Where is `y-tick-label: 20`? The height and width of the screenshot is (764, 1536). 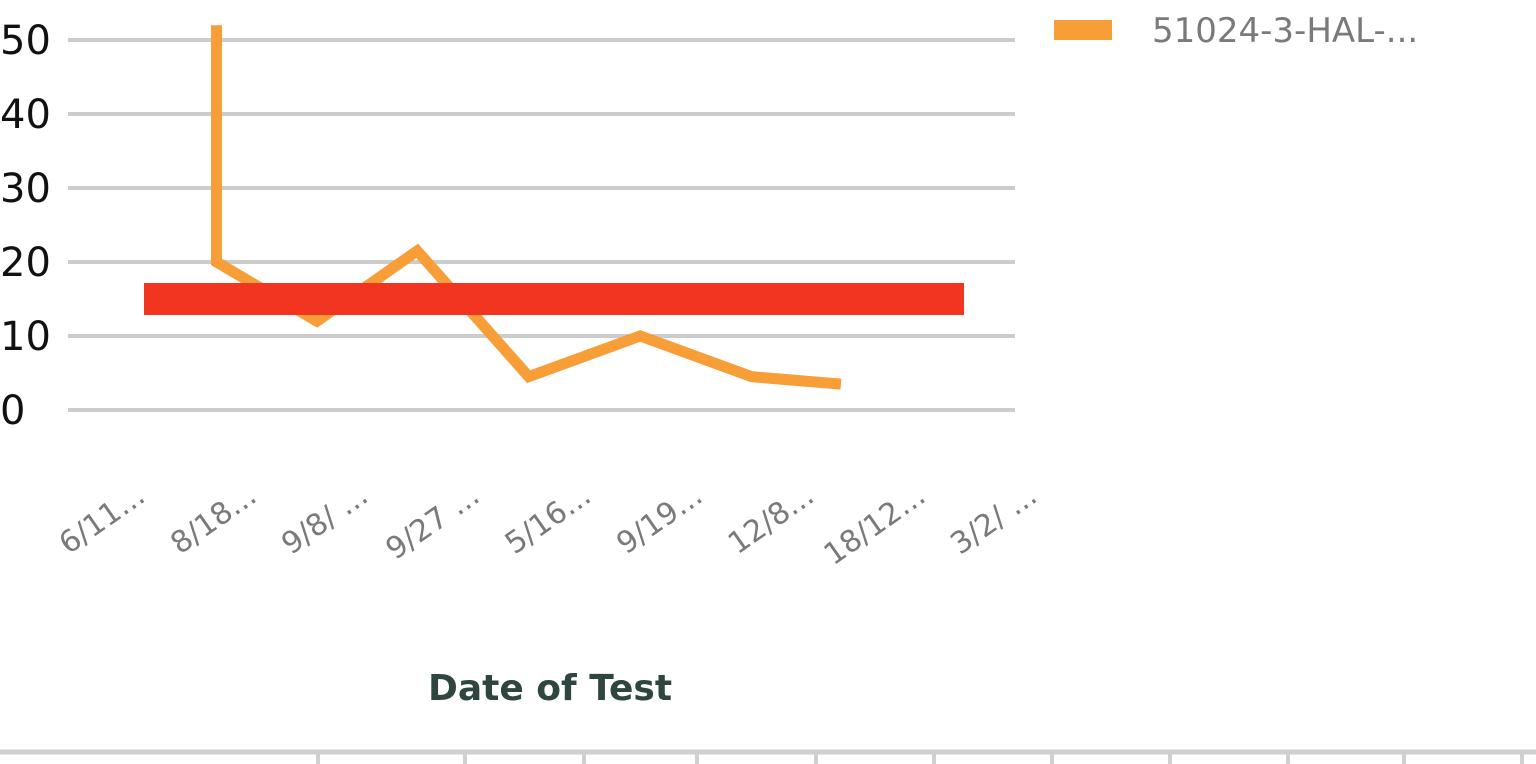
y-tick-label: 20 is located at coordinates (25, 263).